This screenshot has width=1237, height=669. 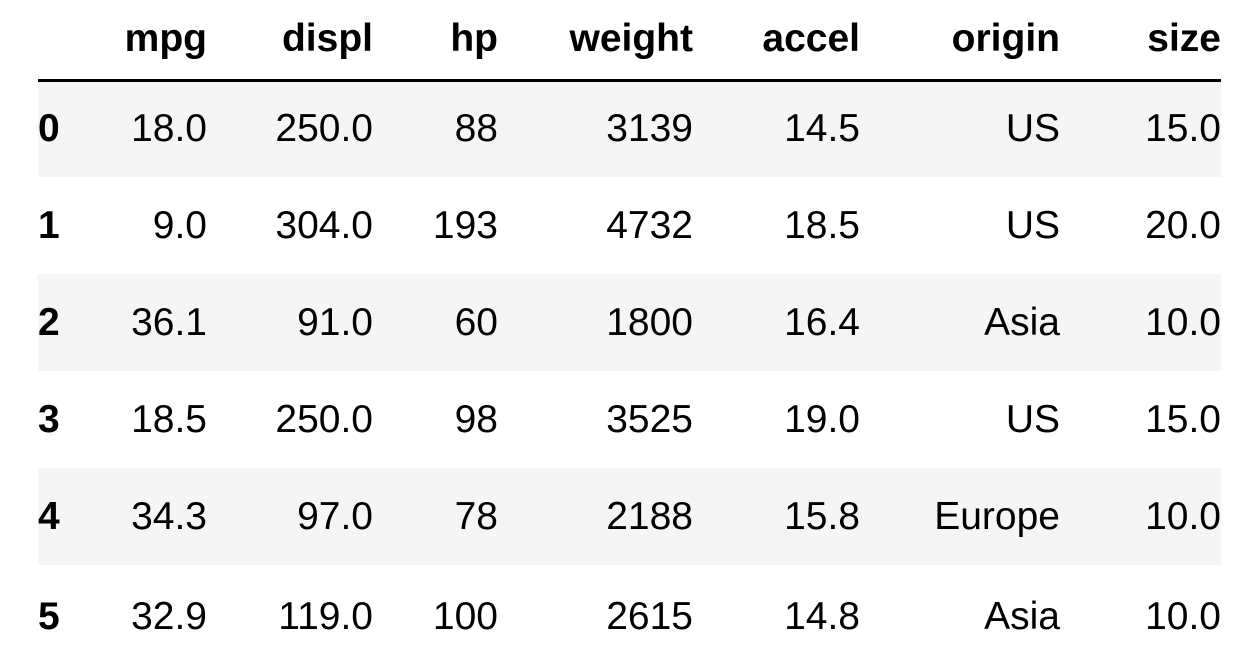 I want to click on row-index: 1, so click(x=49, y=225).